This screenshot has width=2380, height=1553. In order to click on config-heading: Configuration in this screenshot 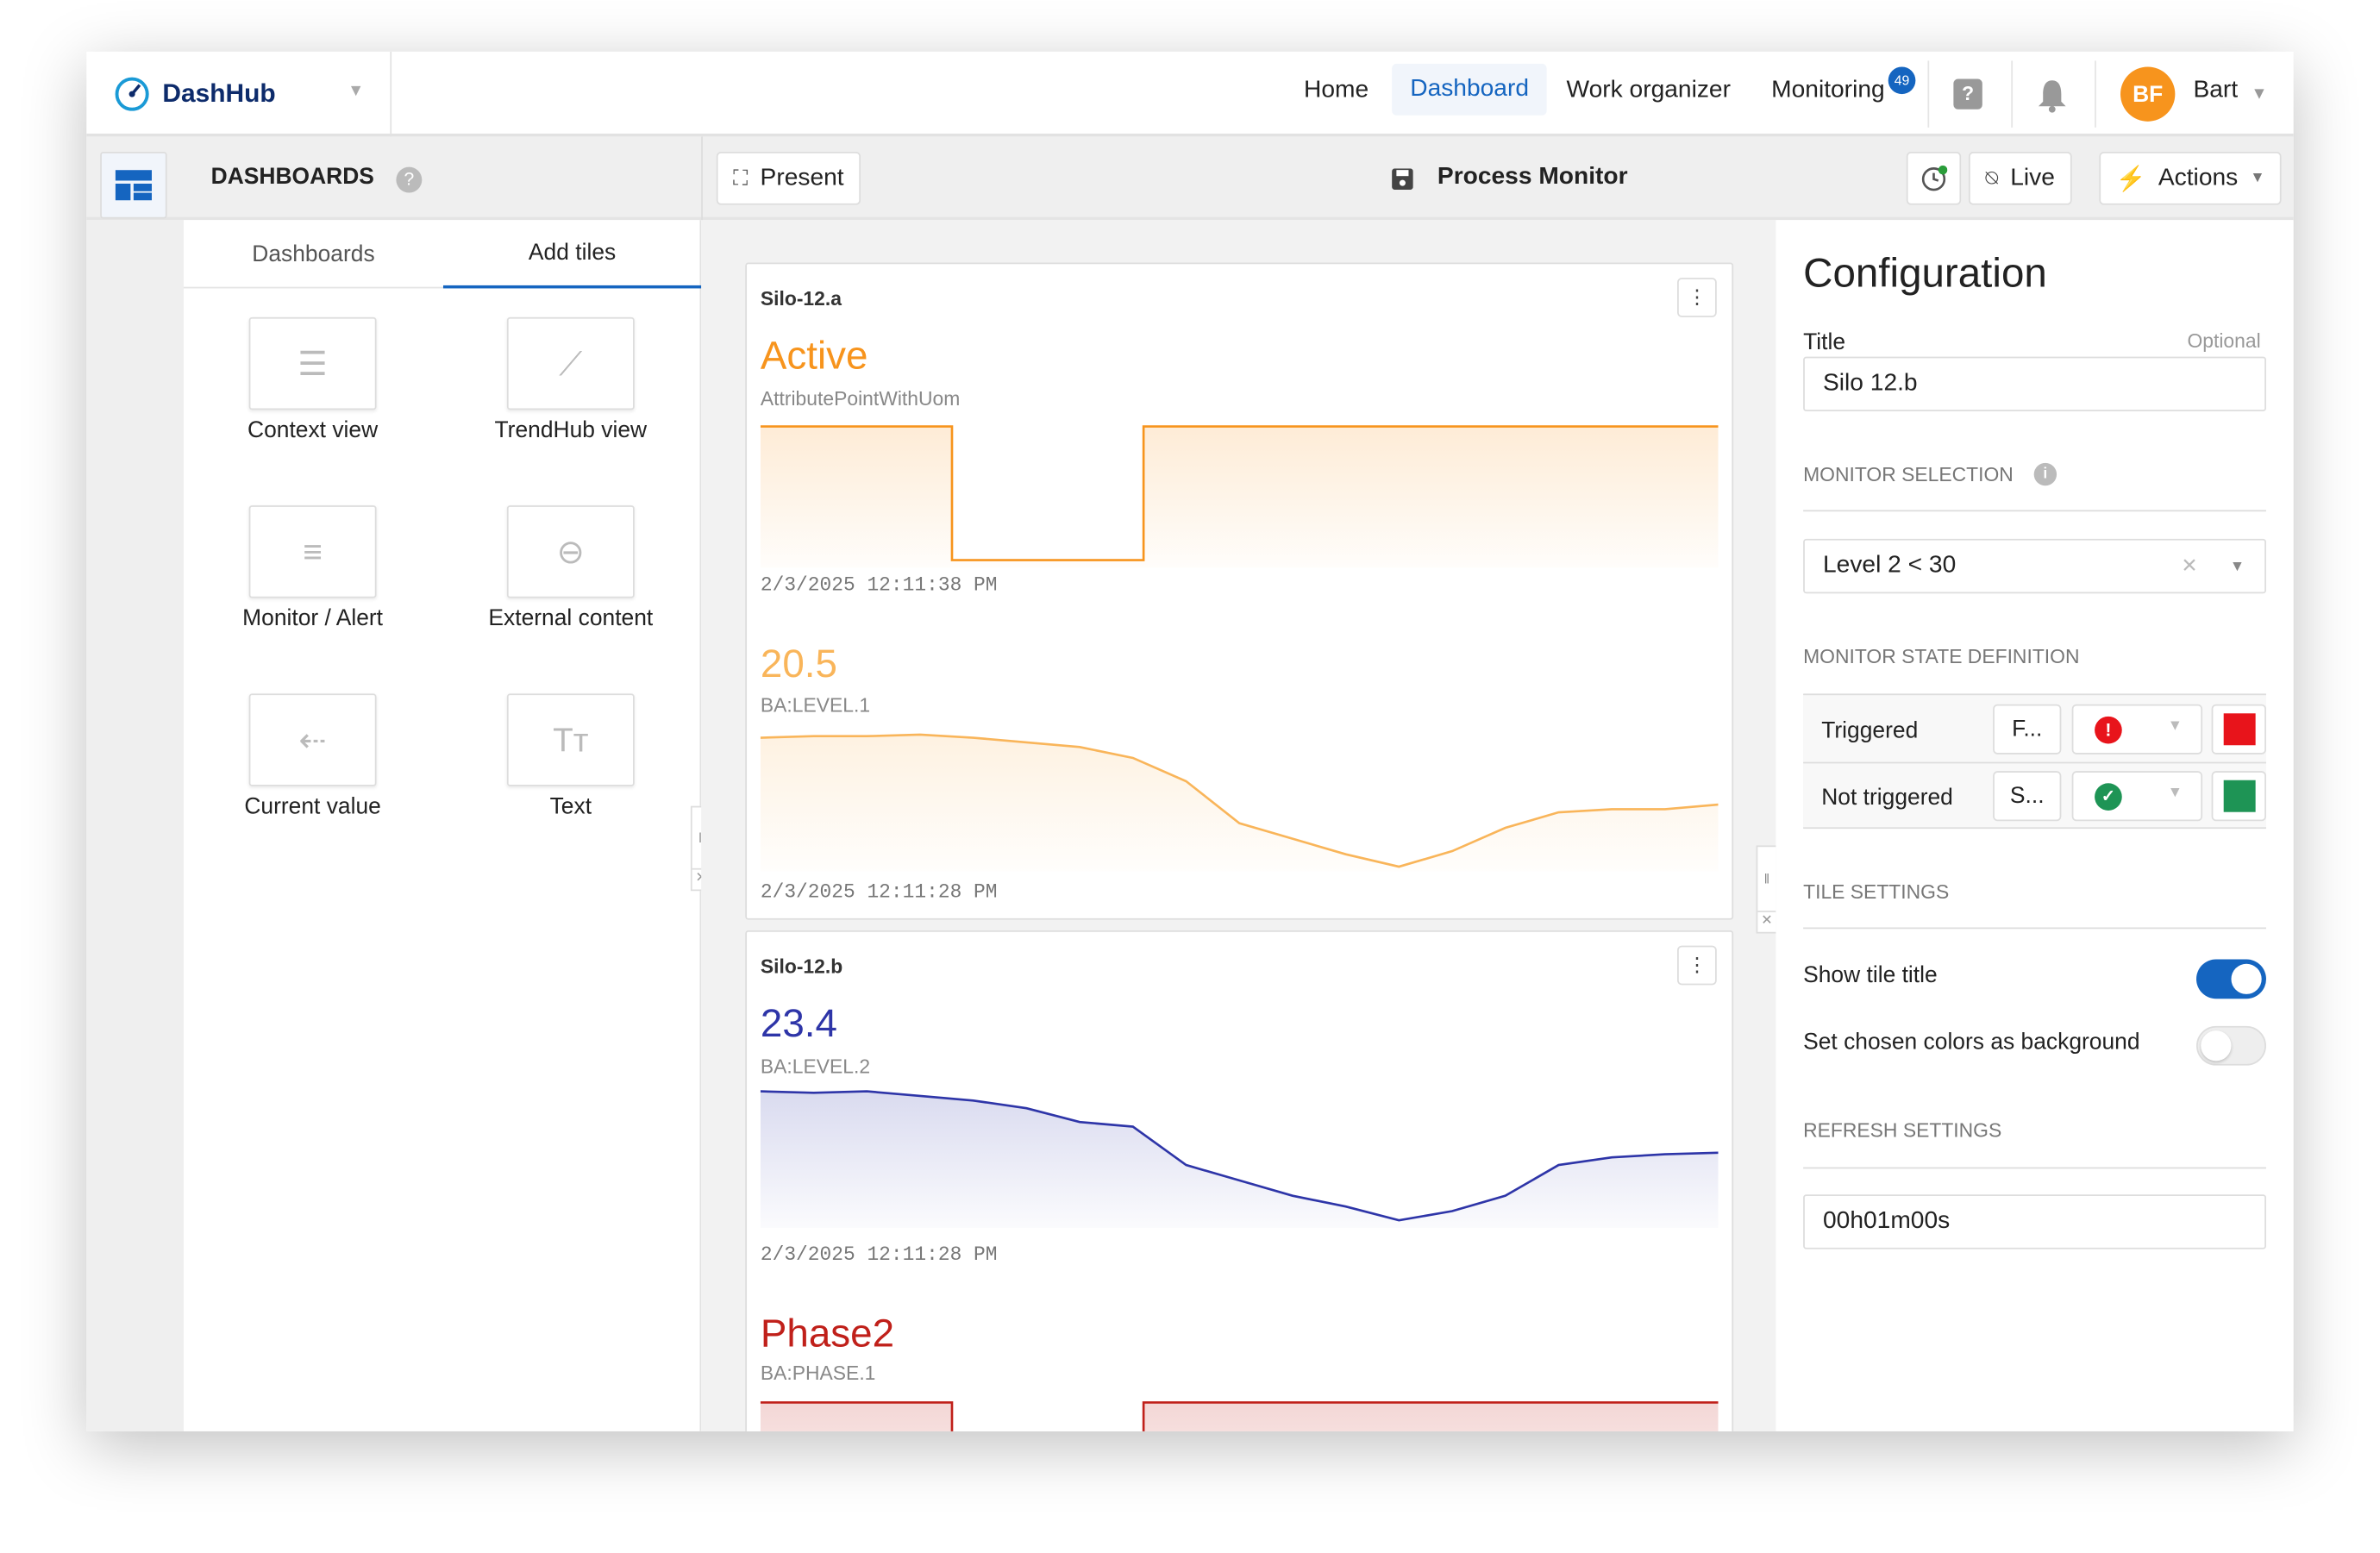, I will do `click(1925, 273)`.